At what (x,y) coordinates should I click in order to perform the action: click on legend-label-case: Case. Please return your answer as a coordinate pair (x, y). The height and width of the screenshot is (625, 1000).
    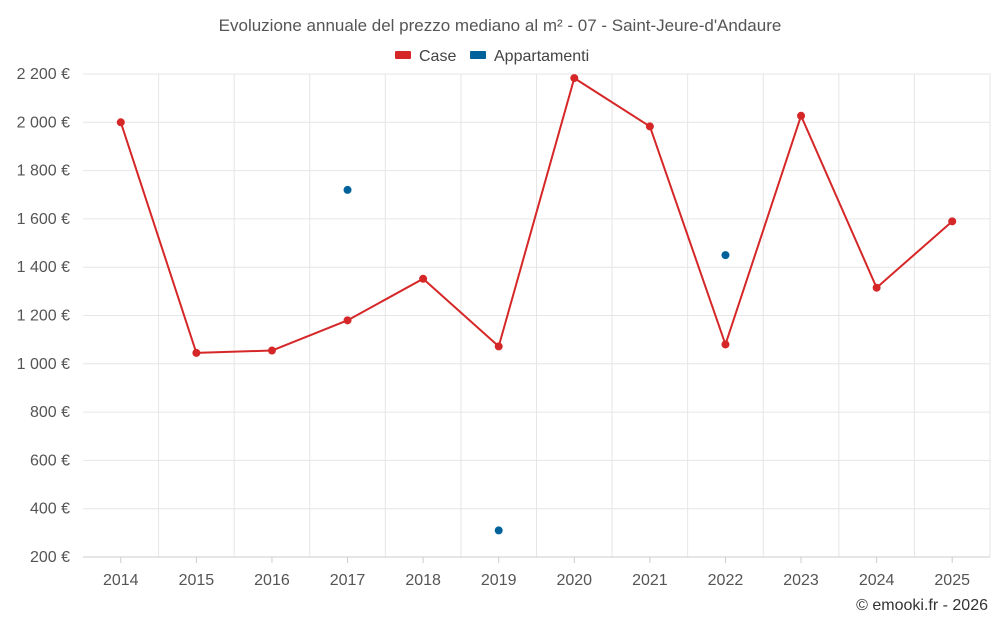
    Looking at the image, I should click on (437, 56).